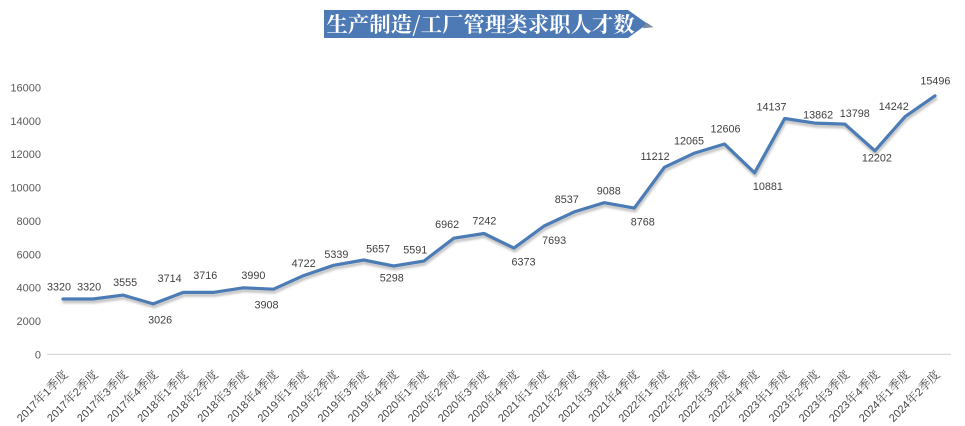 Image resolution: width=965 pixels, height=426 pixels. Describe the element at coordinates (523, 263) in the screenshot. I see `svg-text: 6373` at that location.